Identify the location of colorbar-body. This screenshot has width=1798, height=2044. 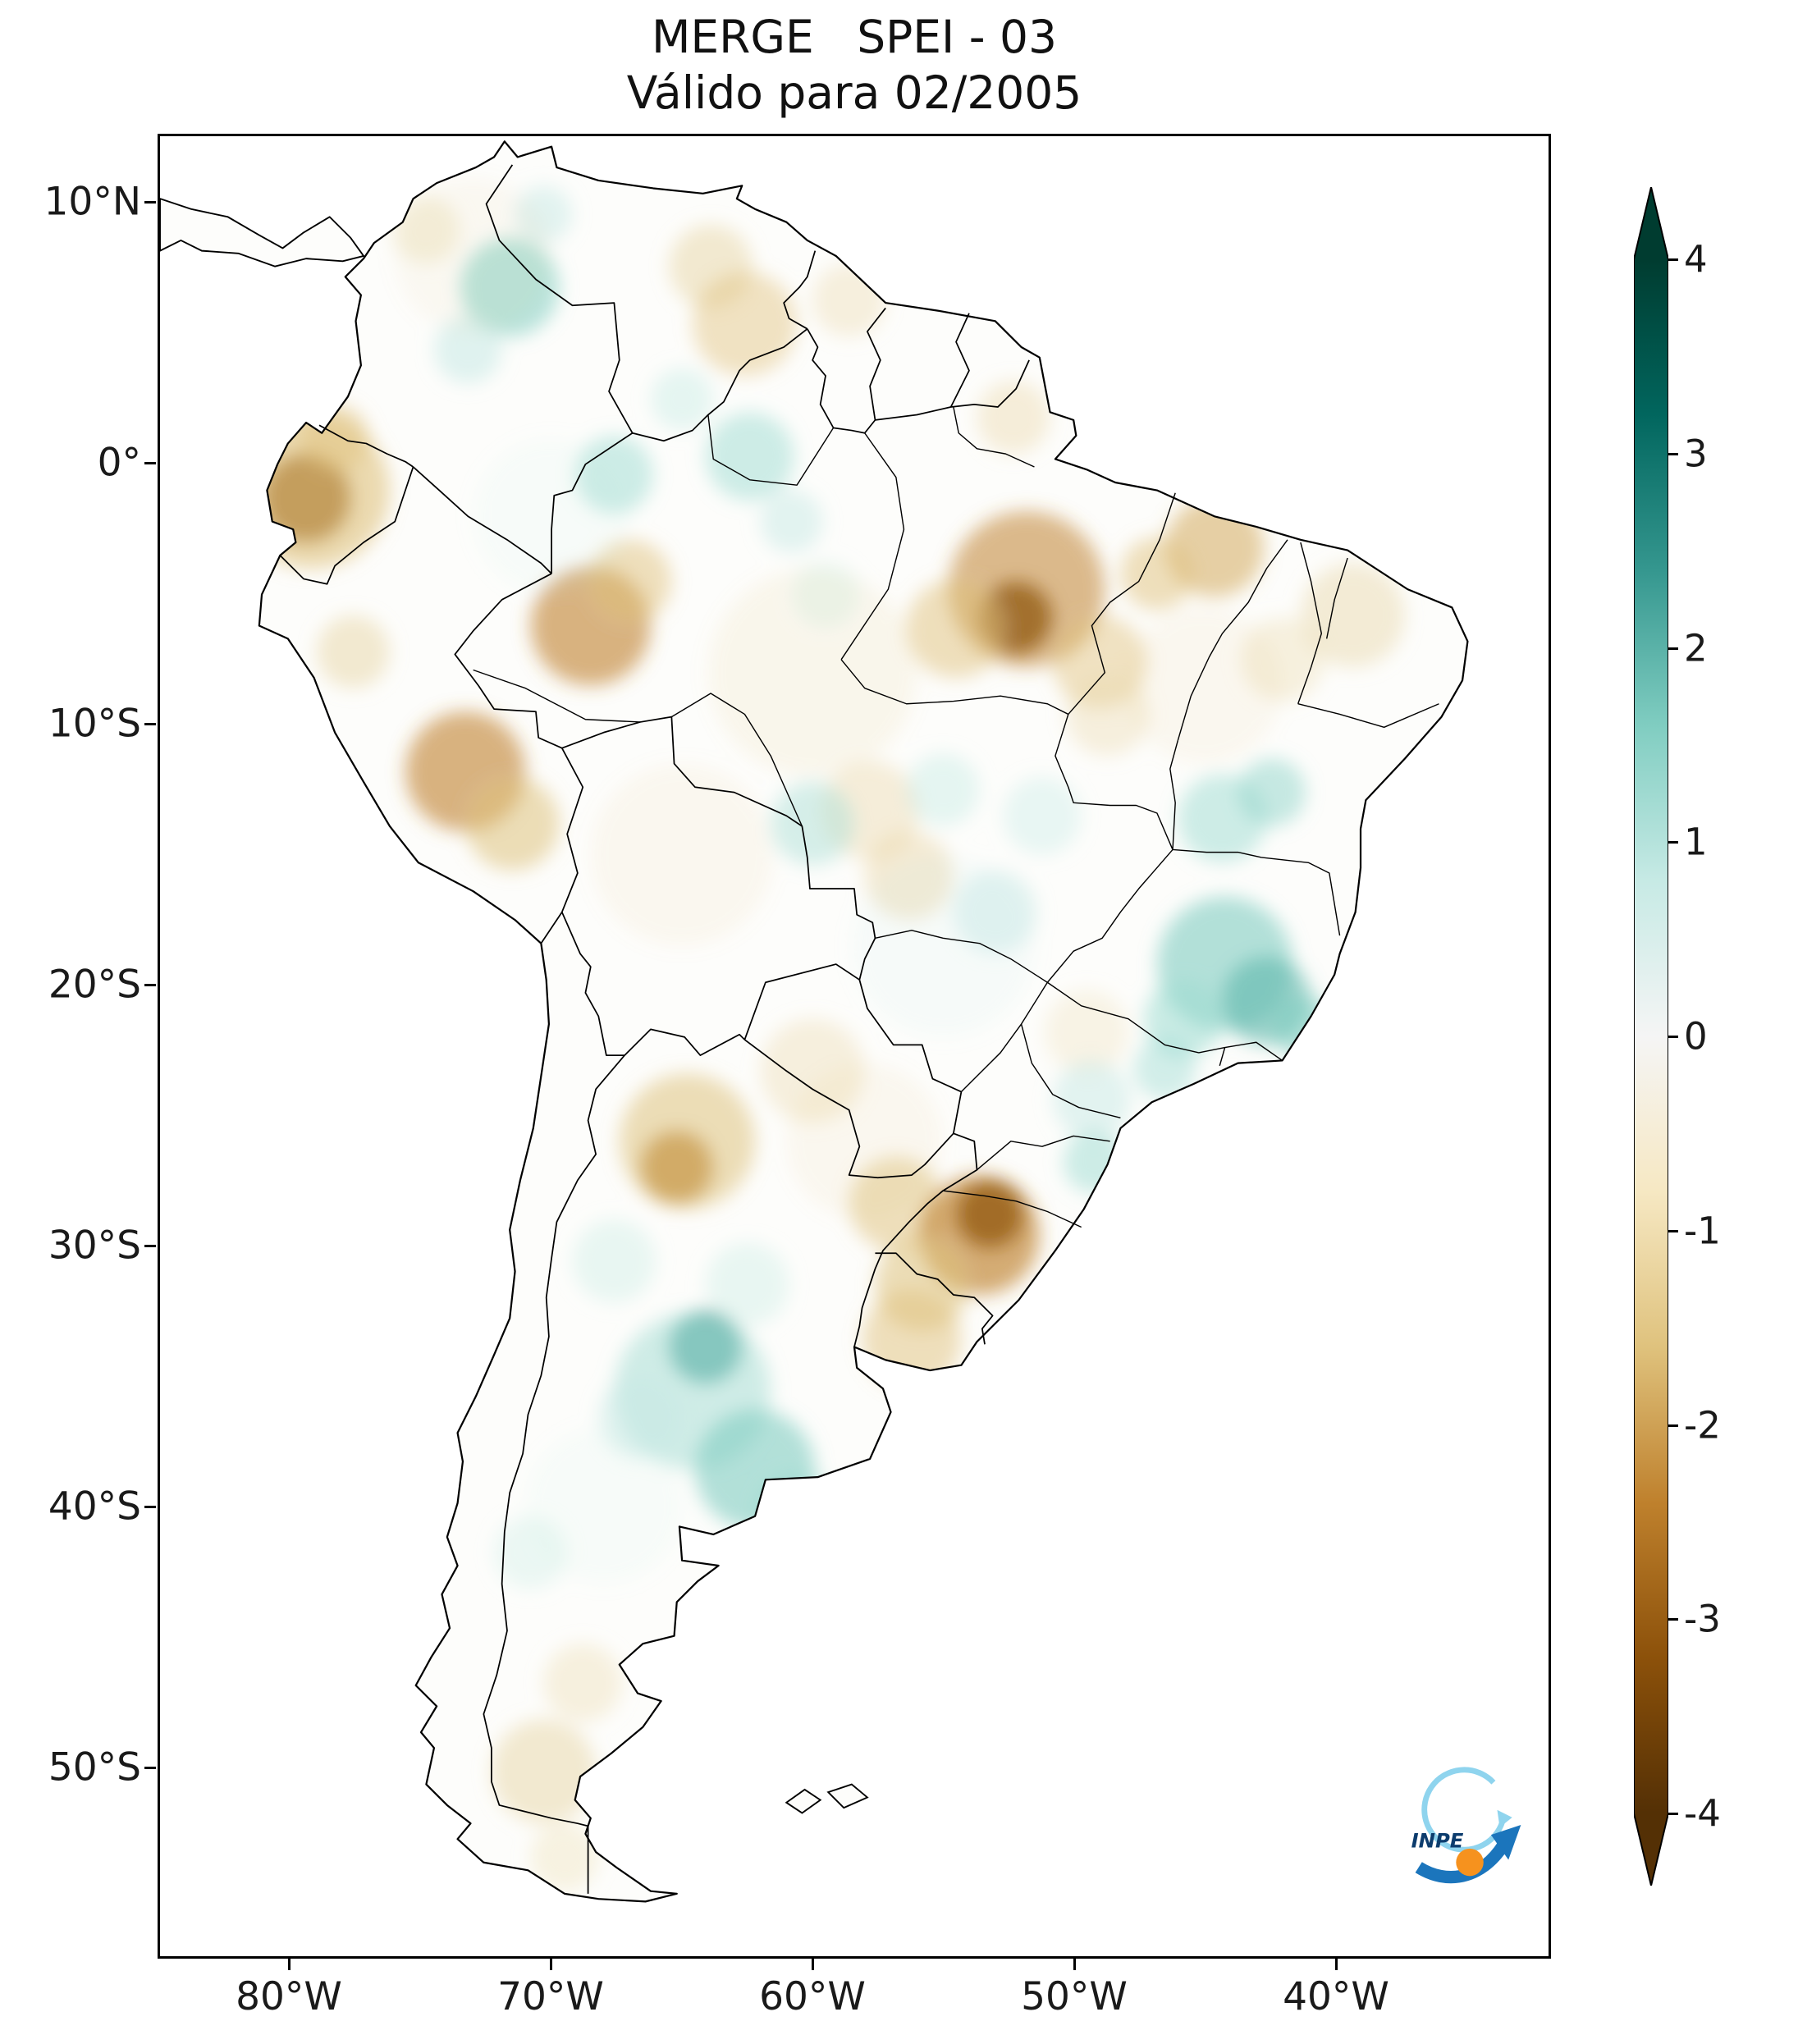
(1651, 1036).